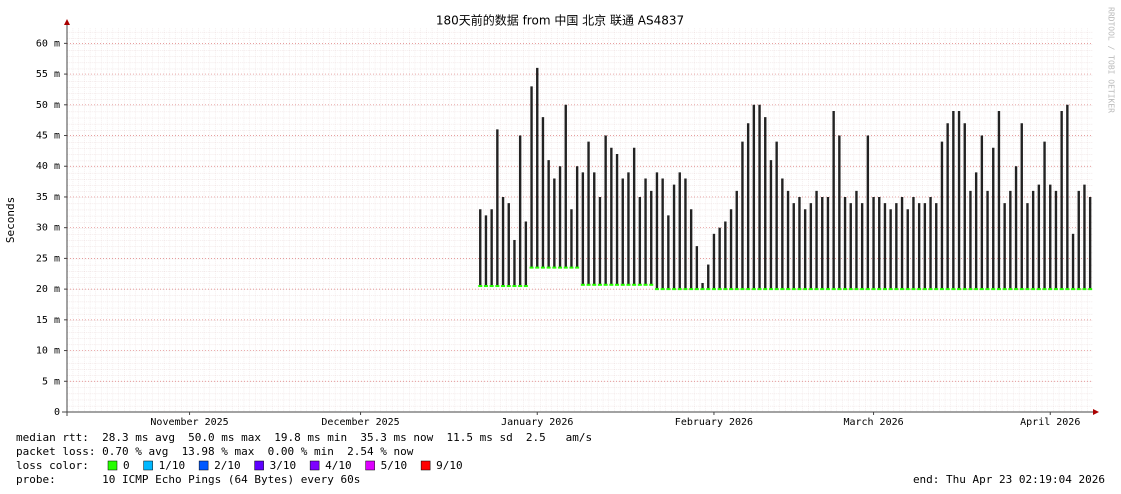  Describe the element at coordinates (51, 381) in the screenshot. I see `y-tick-label: 5 m` at that location.